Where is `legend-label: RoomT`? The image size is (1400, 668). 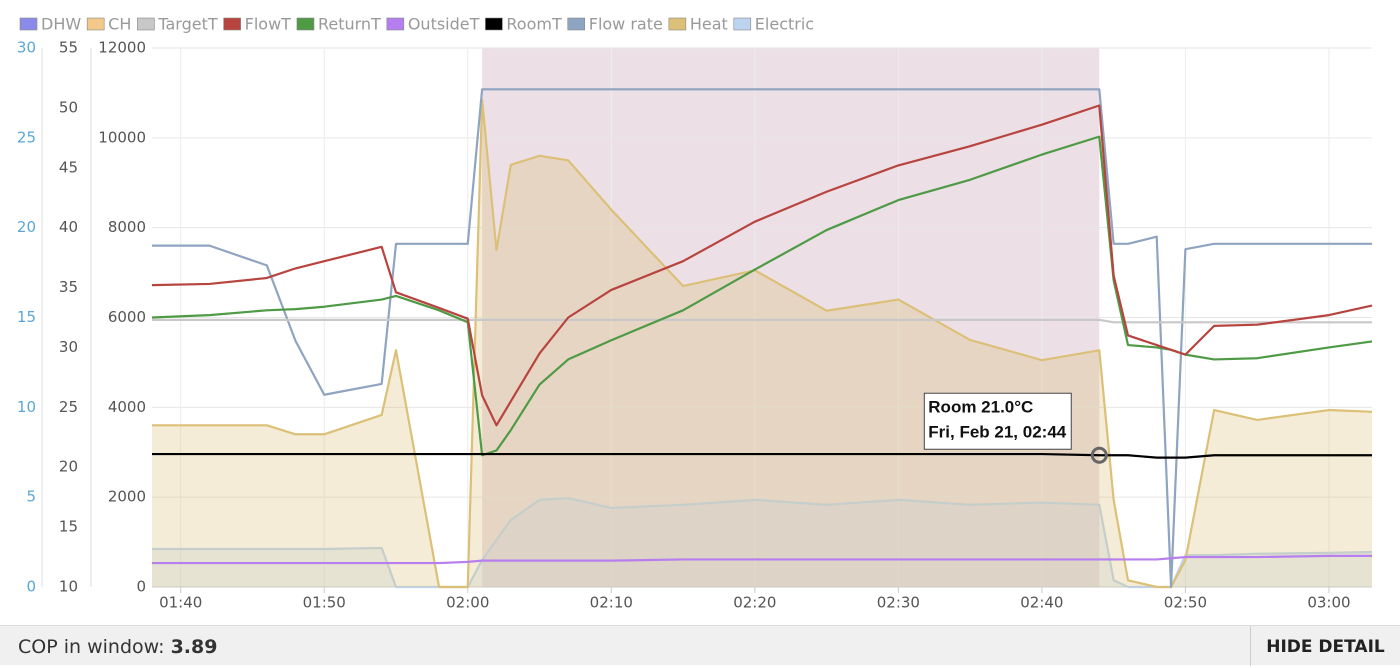 legend-label: RoomT is located at coordinates (534, 24).